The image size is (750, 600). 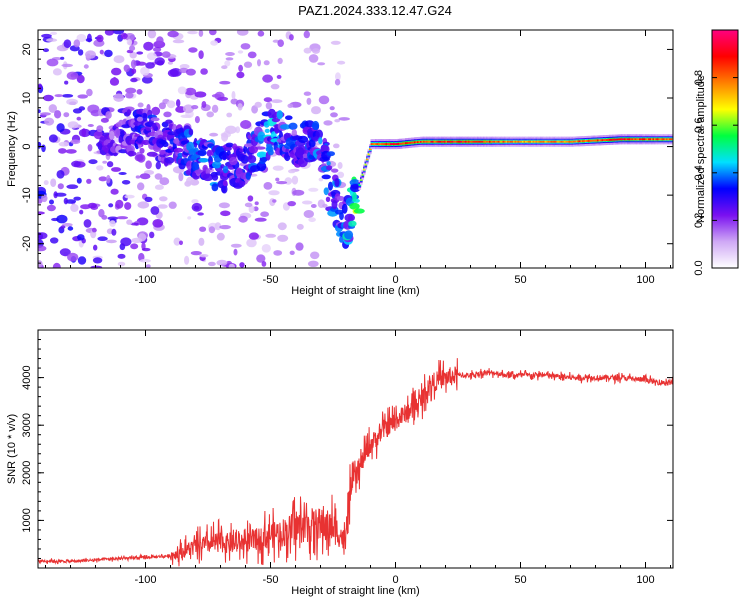 What do you see at coordinates (355, 291) in the screenshot?
I see `spectrogram-x-label: Height of straight line (km)` at bounding box center [355, 291].